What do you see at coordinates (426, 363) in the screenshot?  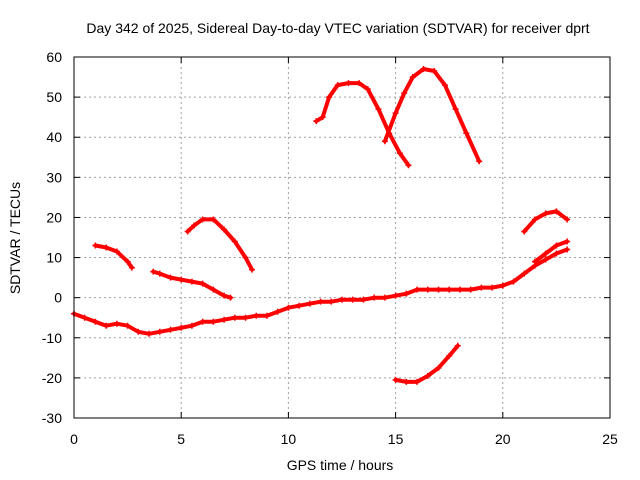 I see `series-arc-f` at bounding box center [426, 363].